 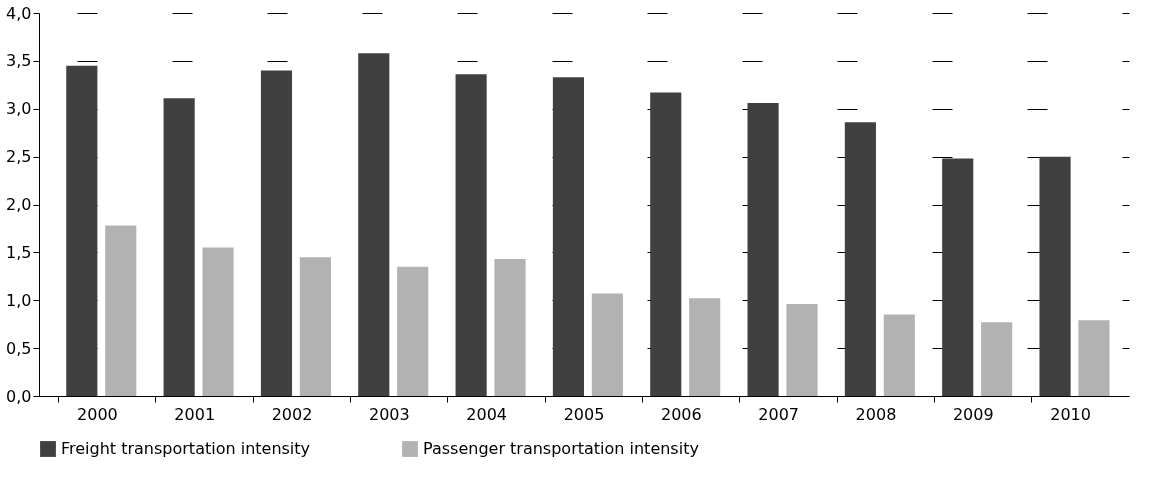 I want to click on x-tick-label: 2009, so click(x=973, y=414).